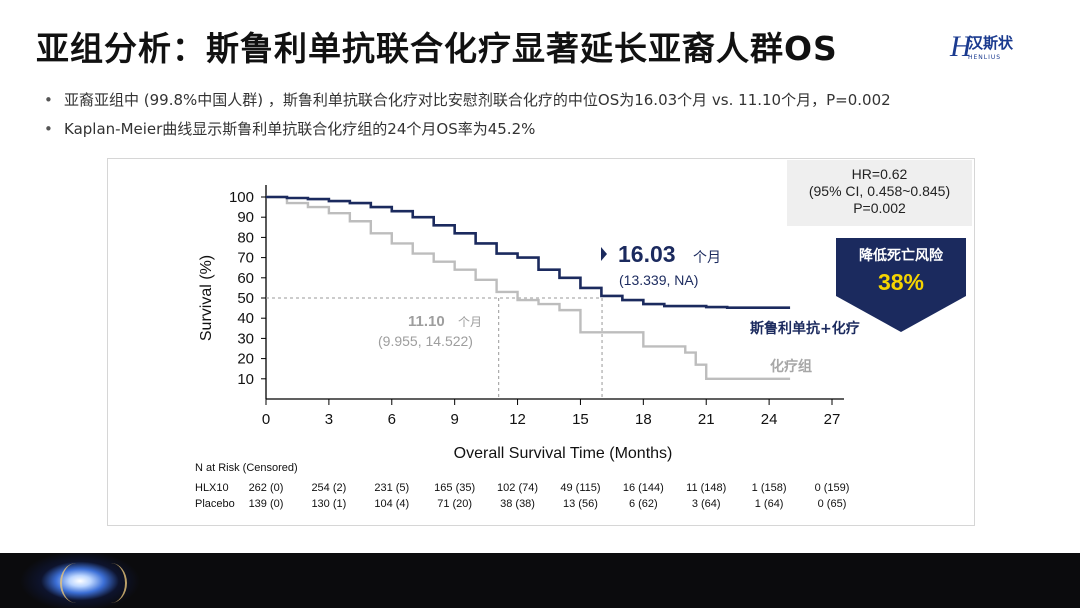  I want to click on risk-cell: 13 (56), so click(580, 504).